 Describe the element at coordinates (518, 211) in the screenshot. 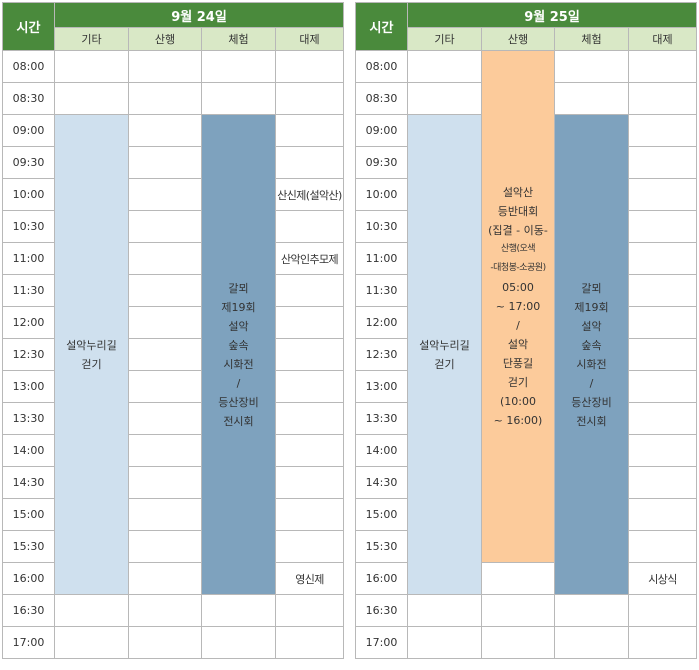

I see `event-line: 등반대회` at that location.